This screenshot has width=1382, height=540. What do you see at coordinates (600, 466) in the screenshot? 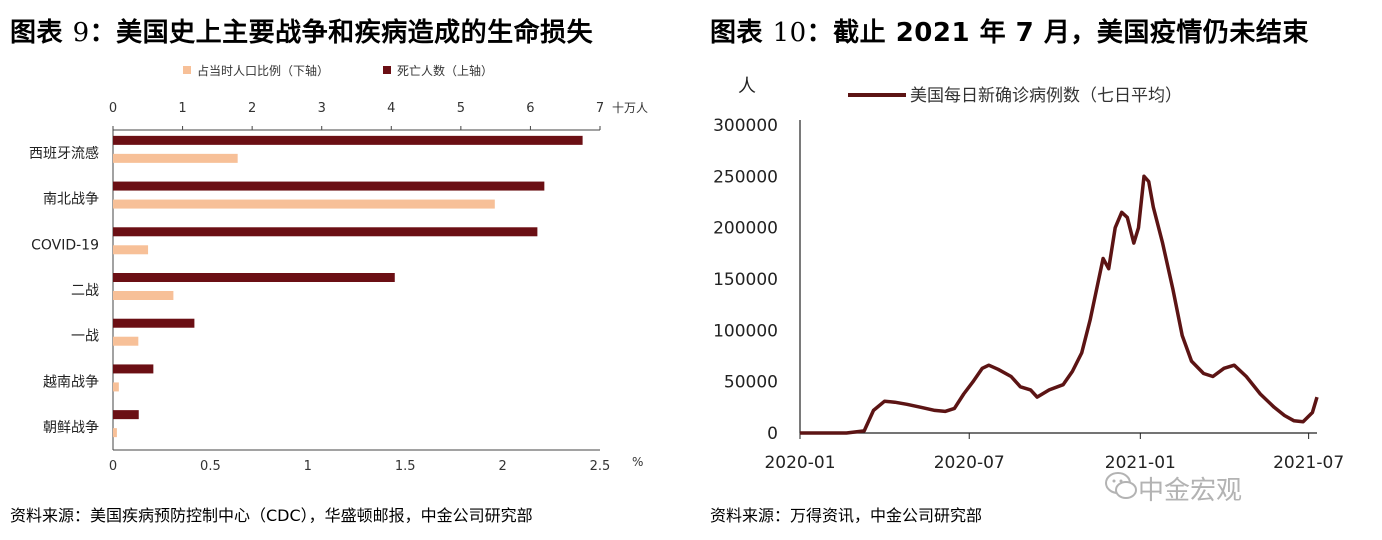
I see `bottom-tick-label: 2.5` at bounding box center [600, 466].